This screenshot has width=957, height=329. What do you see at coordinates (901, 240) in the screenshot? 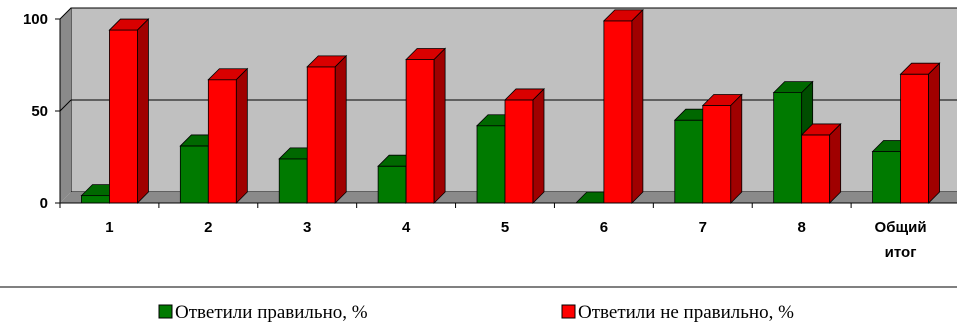
I see `x-tick-label: Общий итог` at bounding box center [901, 240].